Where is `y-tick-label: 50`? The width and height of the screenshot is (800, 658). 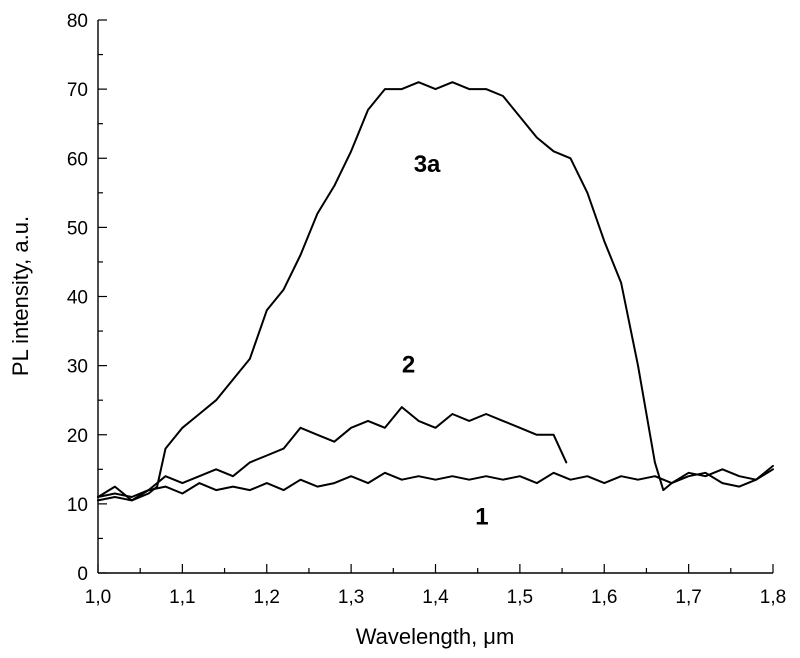
y-tick-label: 50 is located at coordinates (77, 228).